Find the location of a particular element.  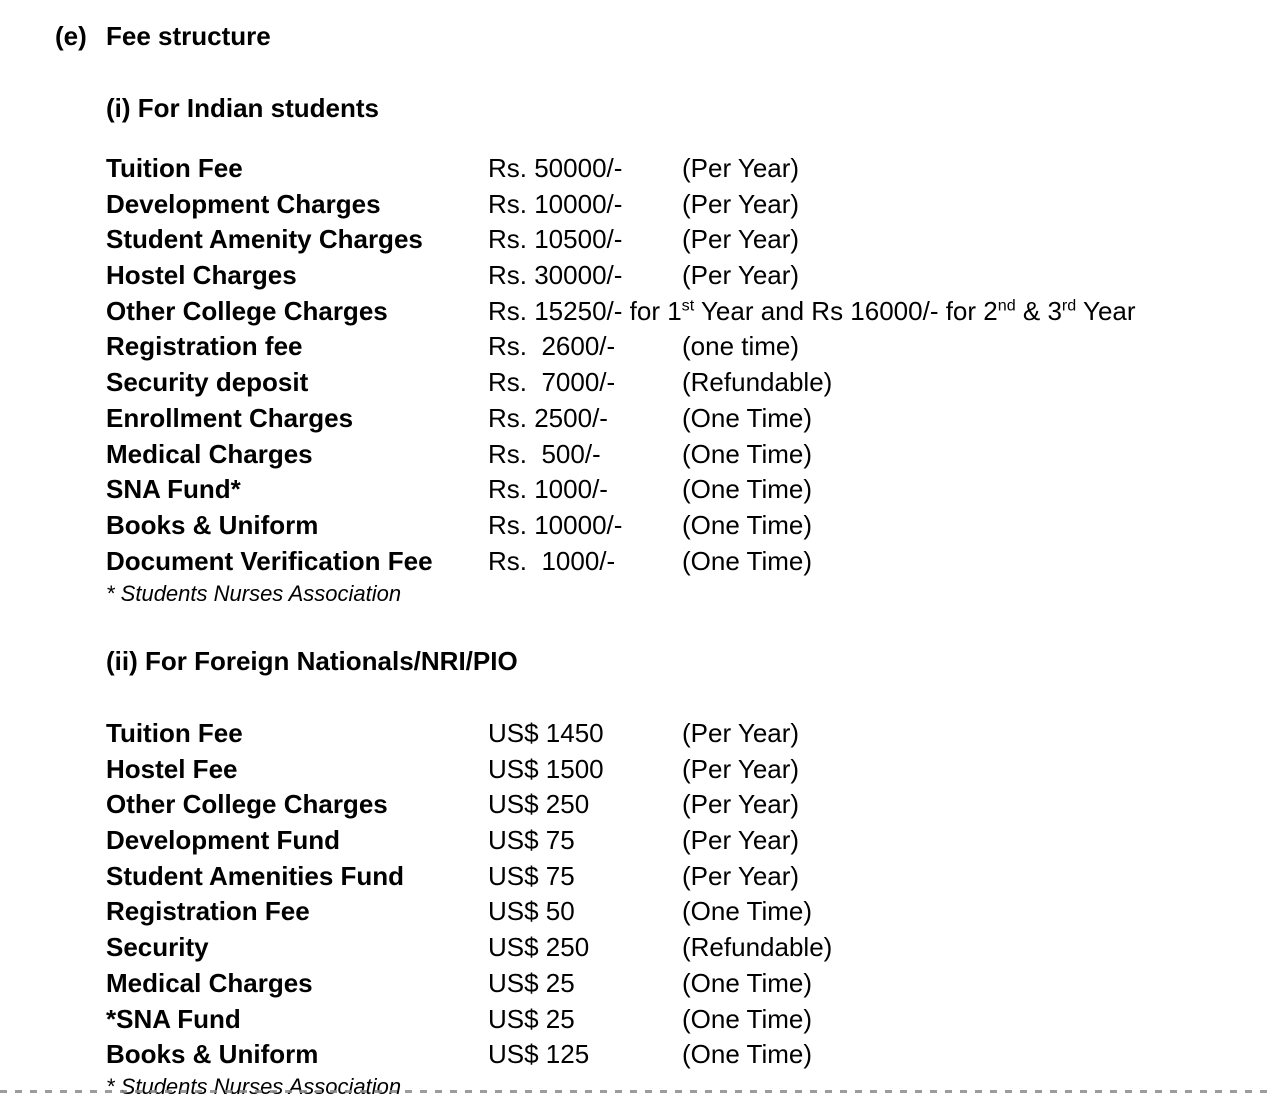

fee-amount: Rs. 10500/- is located at coordinates (555, 239).